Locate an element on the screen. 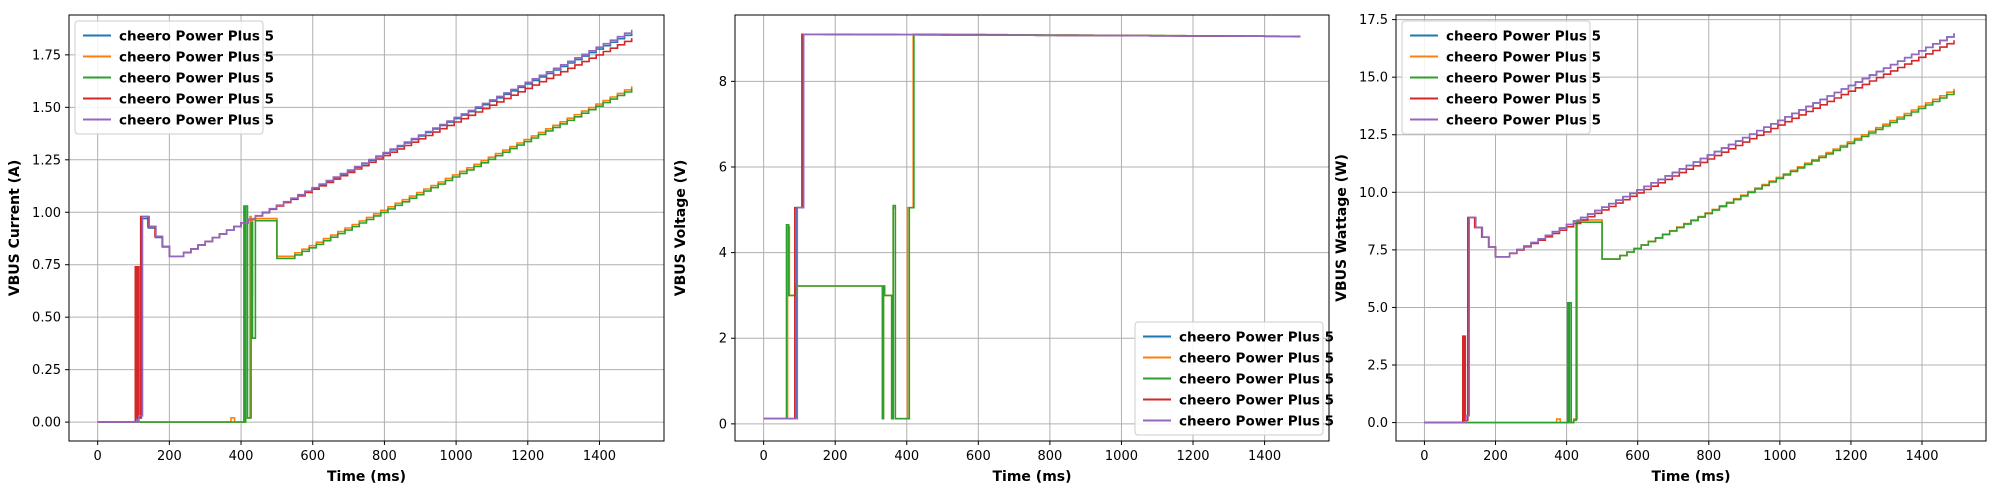  y-tick-label: 0.00 is located at coordinates (46, 423).